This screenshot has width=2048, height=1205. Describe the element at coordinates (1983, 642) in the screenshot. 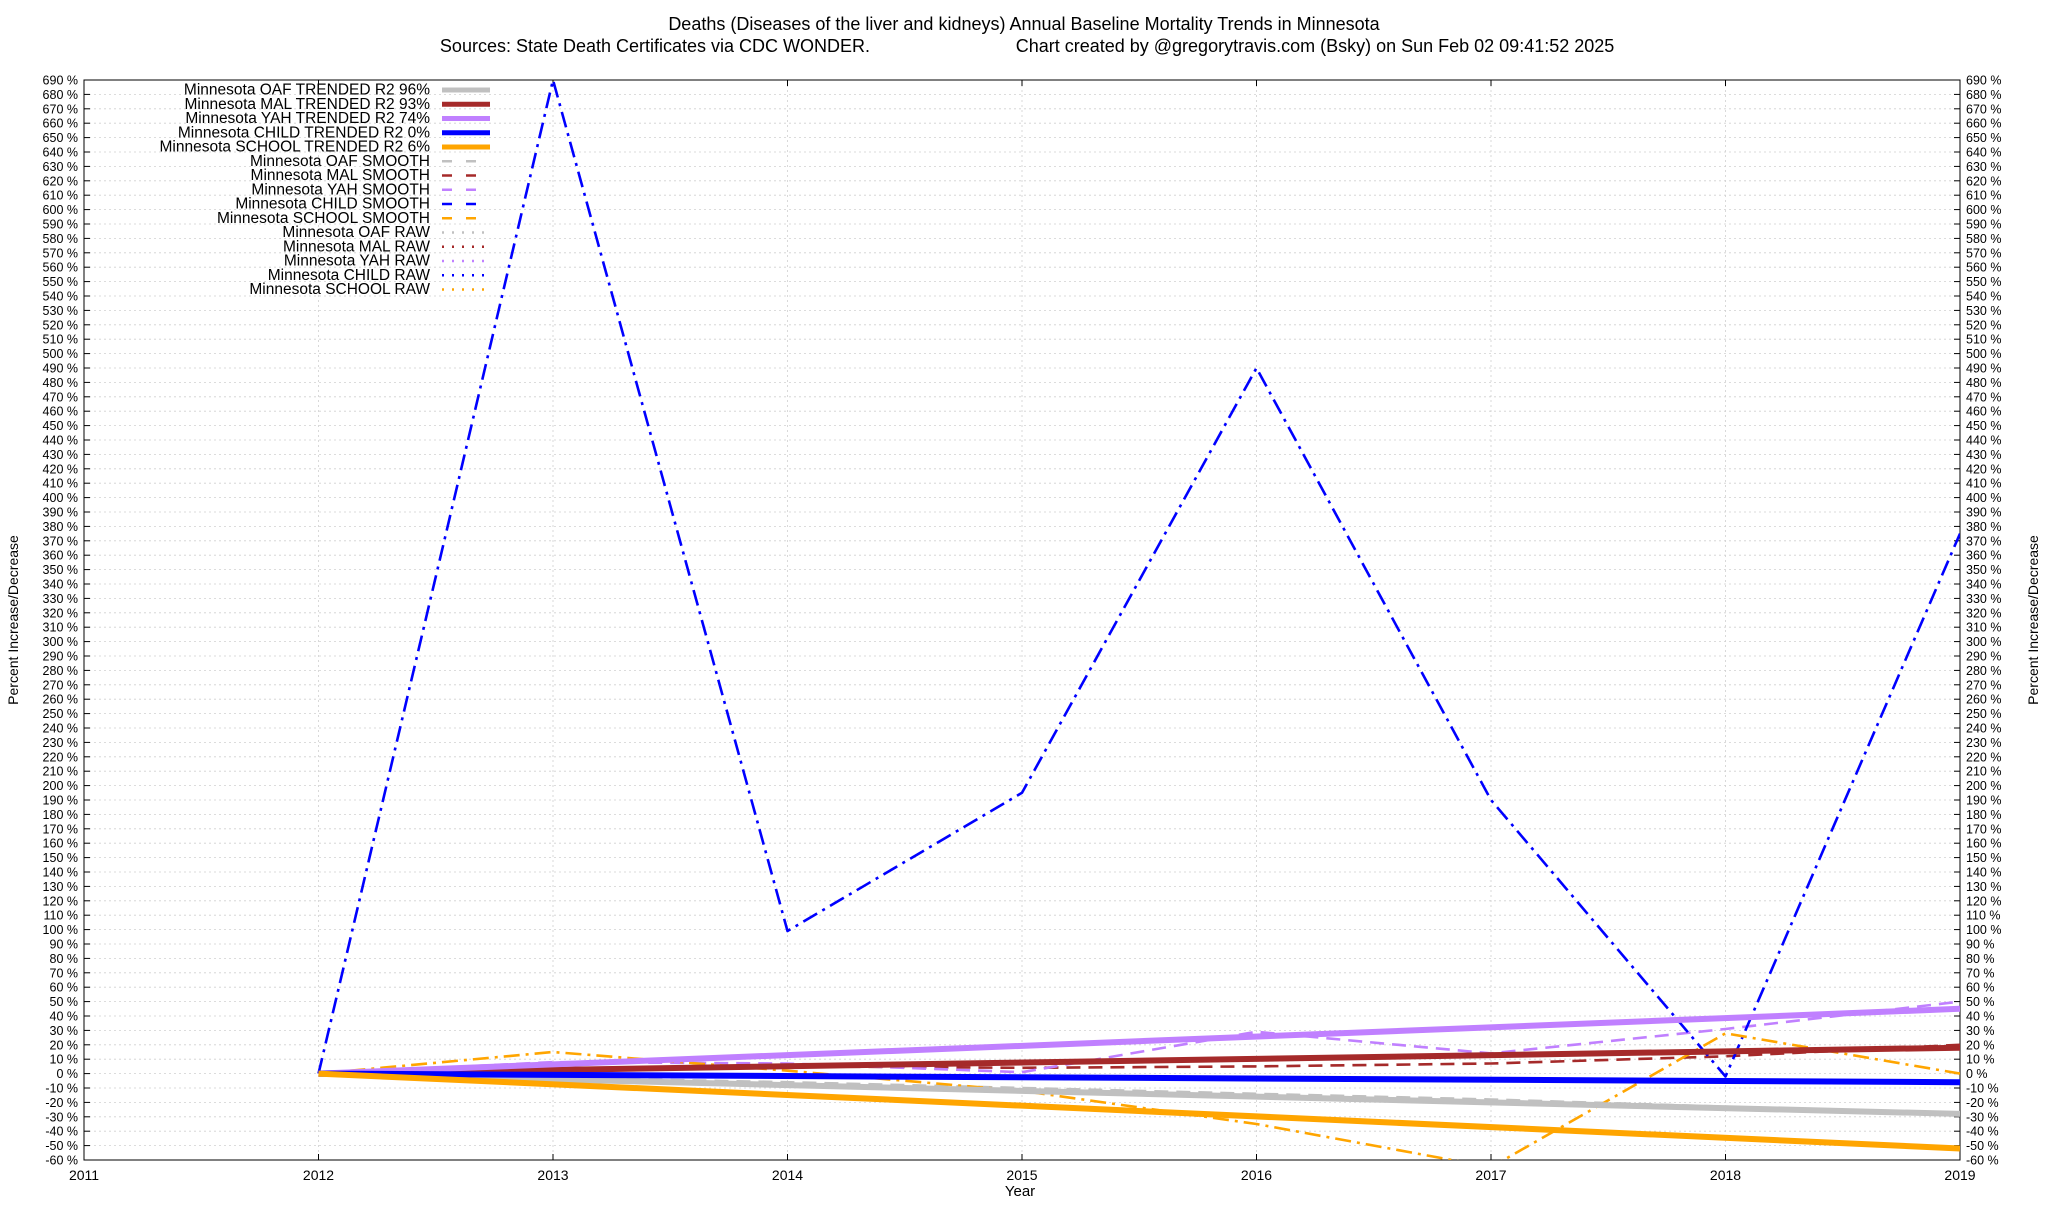

I see `y2-tick-label: 300 %` at that location.